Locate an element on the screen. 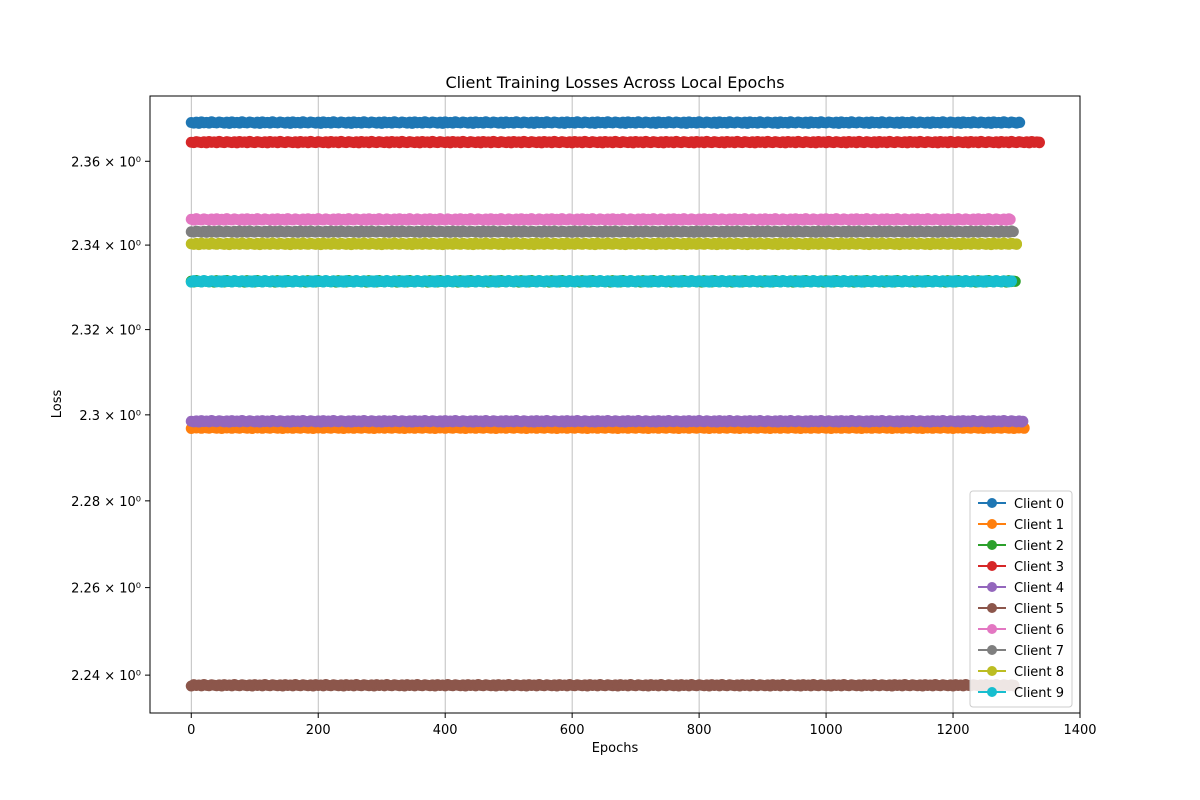 This screenshot has width=1200, height=800. y-axis-label: Loss is located at coordinates (57, 404).